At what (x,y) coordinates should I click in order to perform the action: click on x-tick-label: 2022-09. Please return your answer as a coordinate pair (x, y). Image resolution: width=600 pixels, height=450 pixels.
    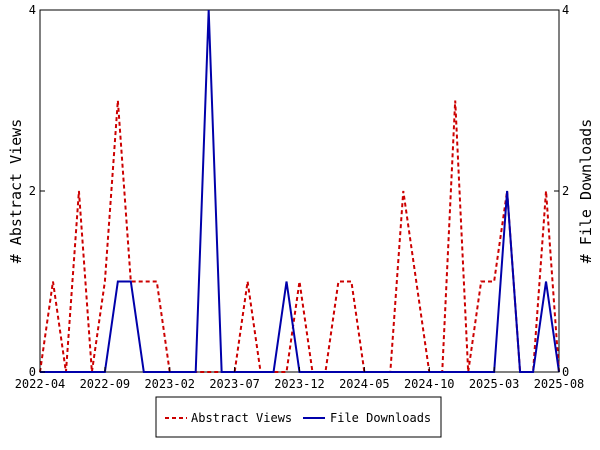
    Looking at the image, I should click on (105, 384).